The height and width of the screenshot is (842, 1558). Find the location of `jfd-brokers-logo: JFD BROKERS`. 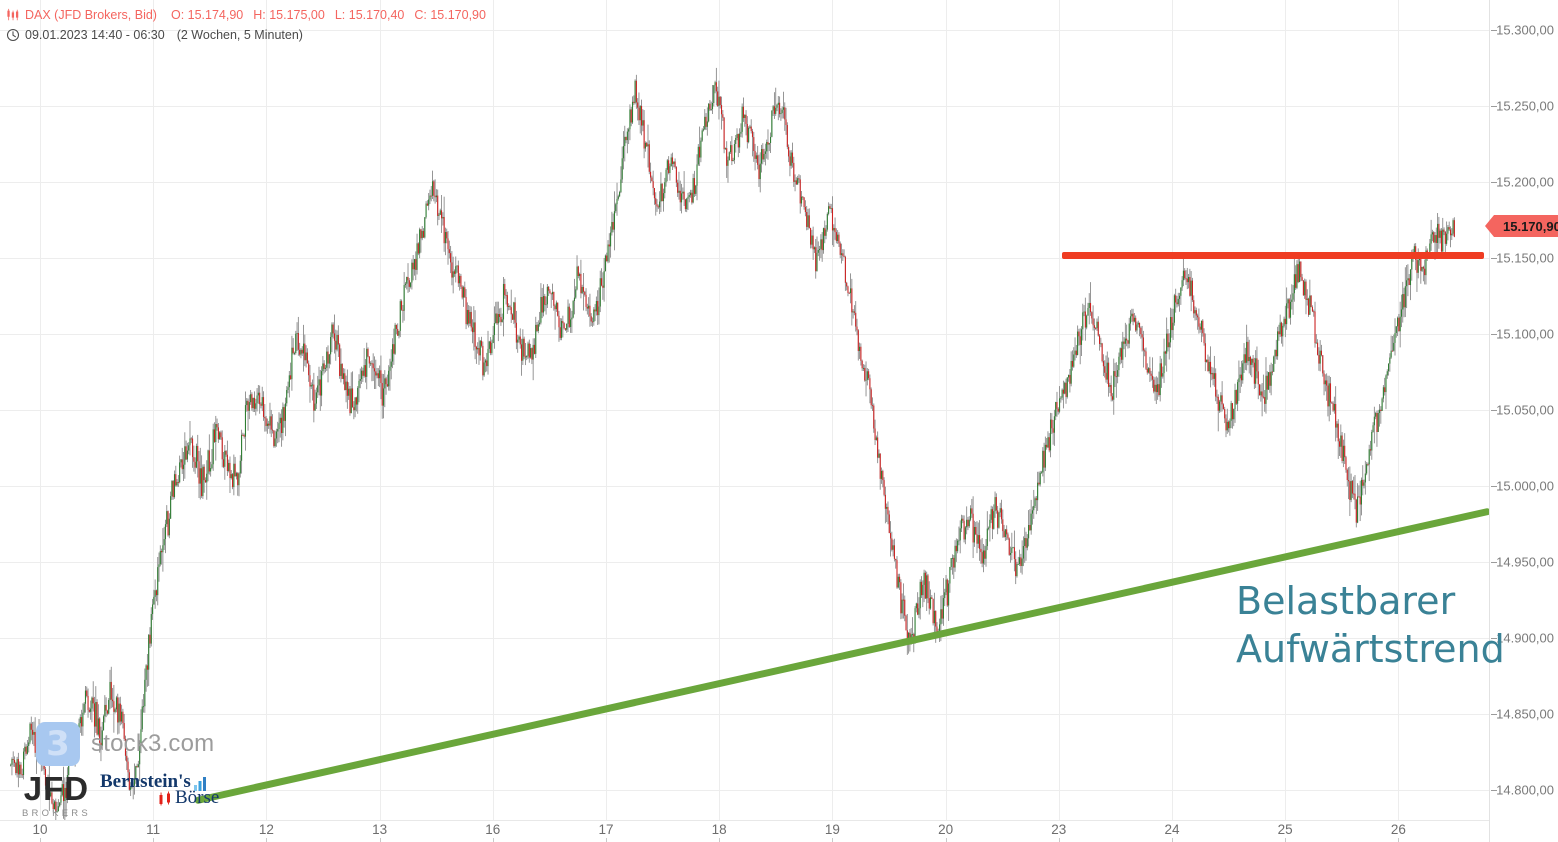

jfd-brokers-logo: JFD BROKERS is located at coordinates (56, 795).